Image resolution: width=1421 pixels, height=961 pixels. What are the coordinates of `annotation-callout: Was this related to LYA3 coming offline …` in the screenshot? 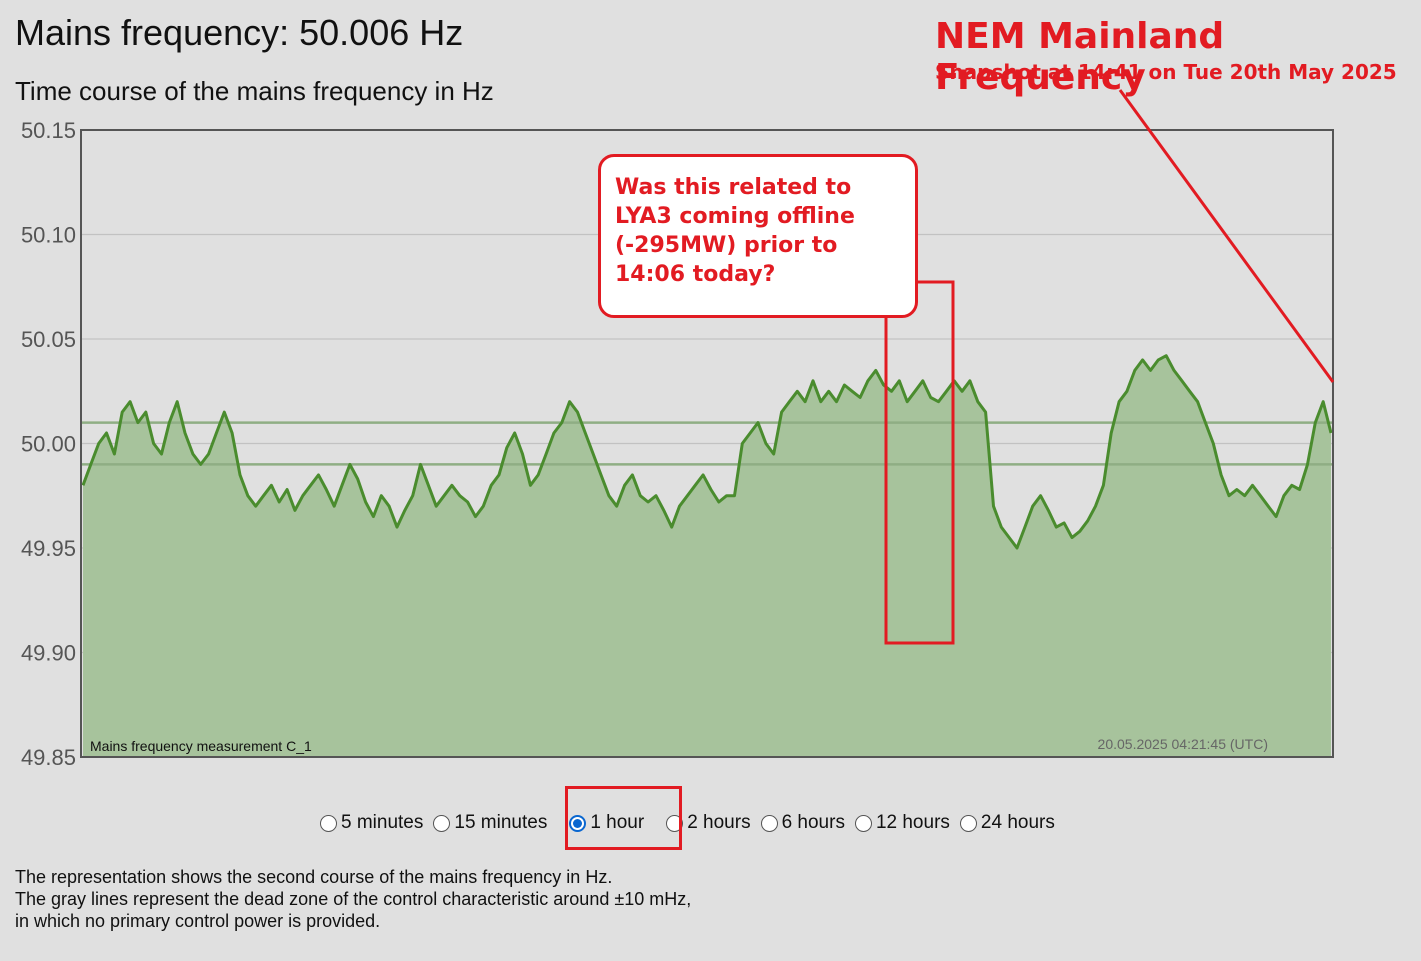 It's located at (758, 236).